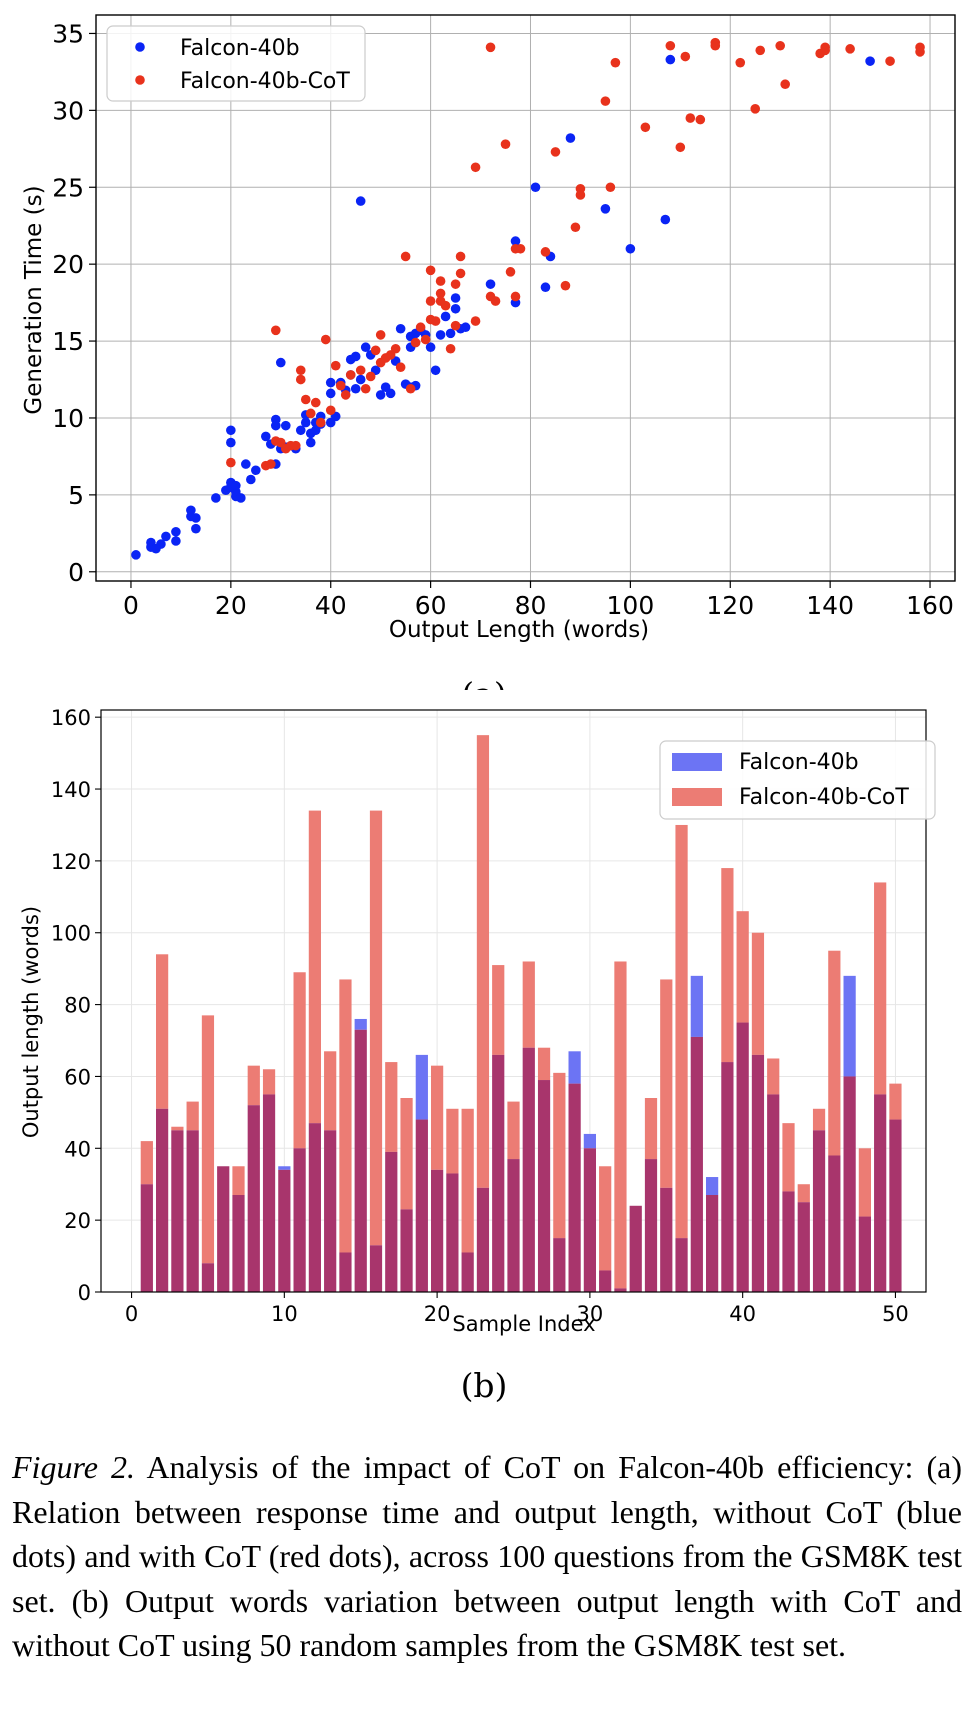 The height and width of the screenshot is (1716, 962). Describe the element at coordinates (131, 1314) in the screenshot. I see `x-tick-label: 0` at that location.